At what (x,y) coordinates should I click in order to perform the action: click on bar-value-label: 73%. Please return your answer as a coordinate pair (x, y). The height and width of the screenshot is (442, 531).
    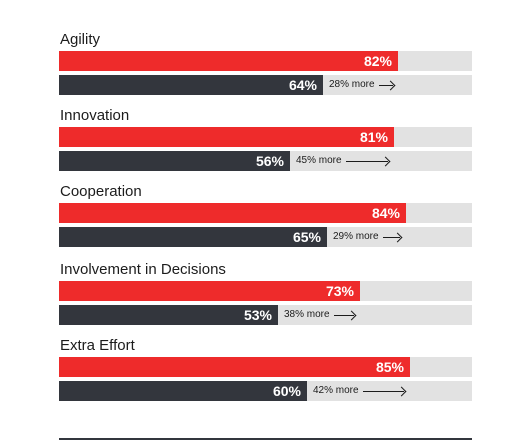
    Looking at the image, I should click on (339, 291).